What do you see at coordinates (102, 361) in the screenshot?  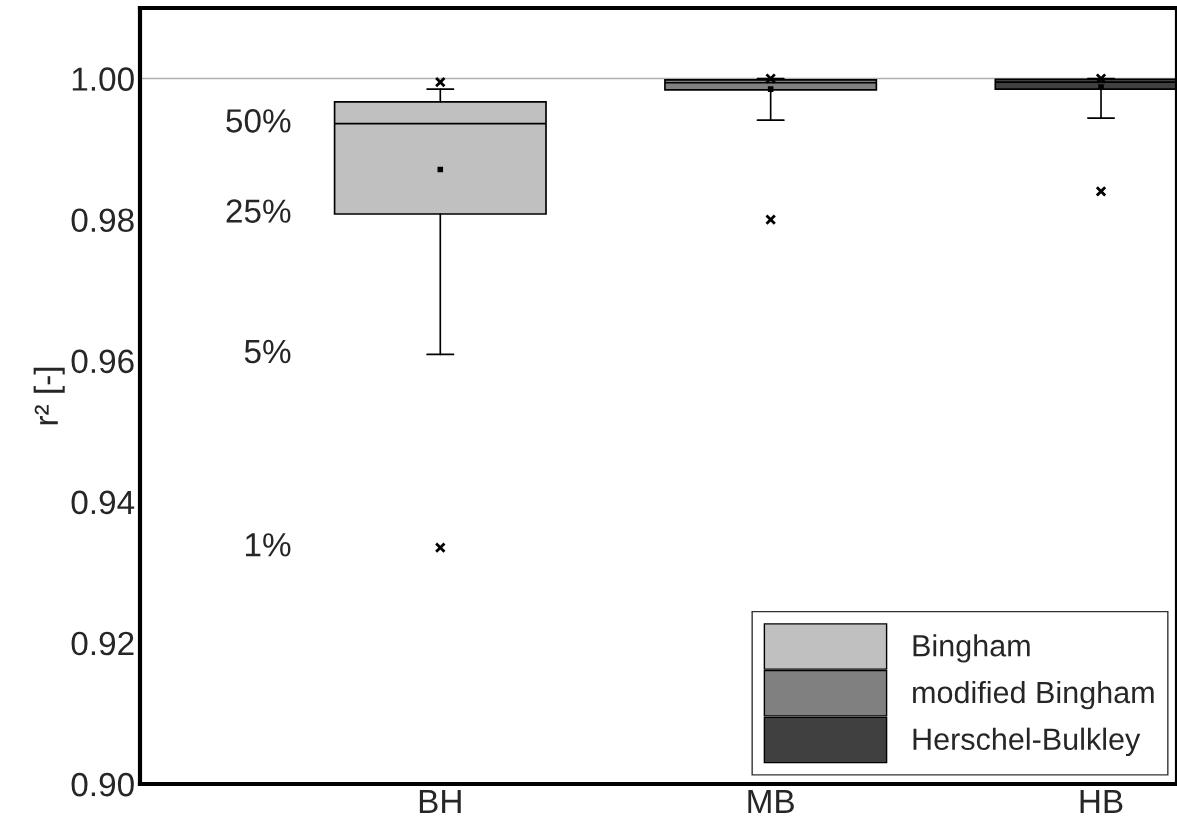 I see `y-tick-label: 0.96` at bounding box center [102, 361].